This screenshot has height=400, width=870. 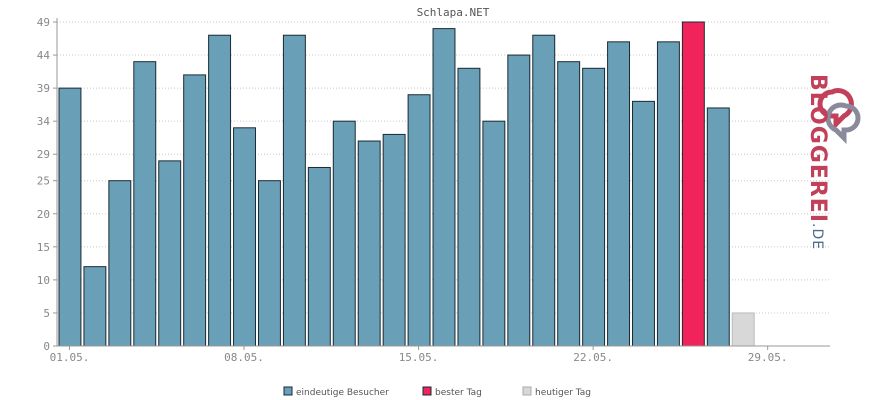 What do you see at coordinates (46, 346) in the screenshot?
I see `y-tick-label: 0` at bounding box center [46, 346].